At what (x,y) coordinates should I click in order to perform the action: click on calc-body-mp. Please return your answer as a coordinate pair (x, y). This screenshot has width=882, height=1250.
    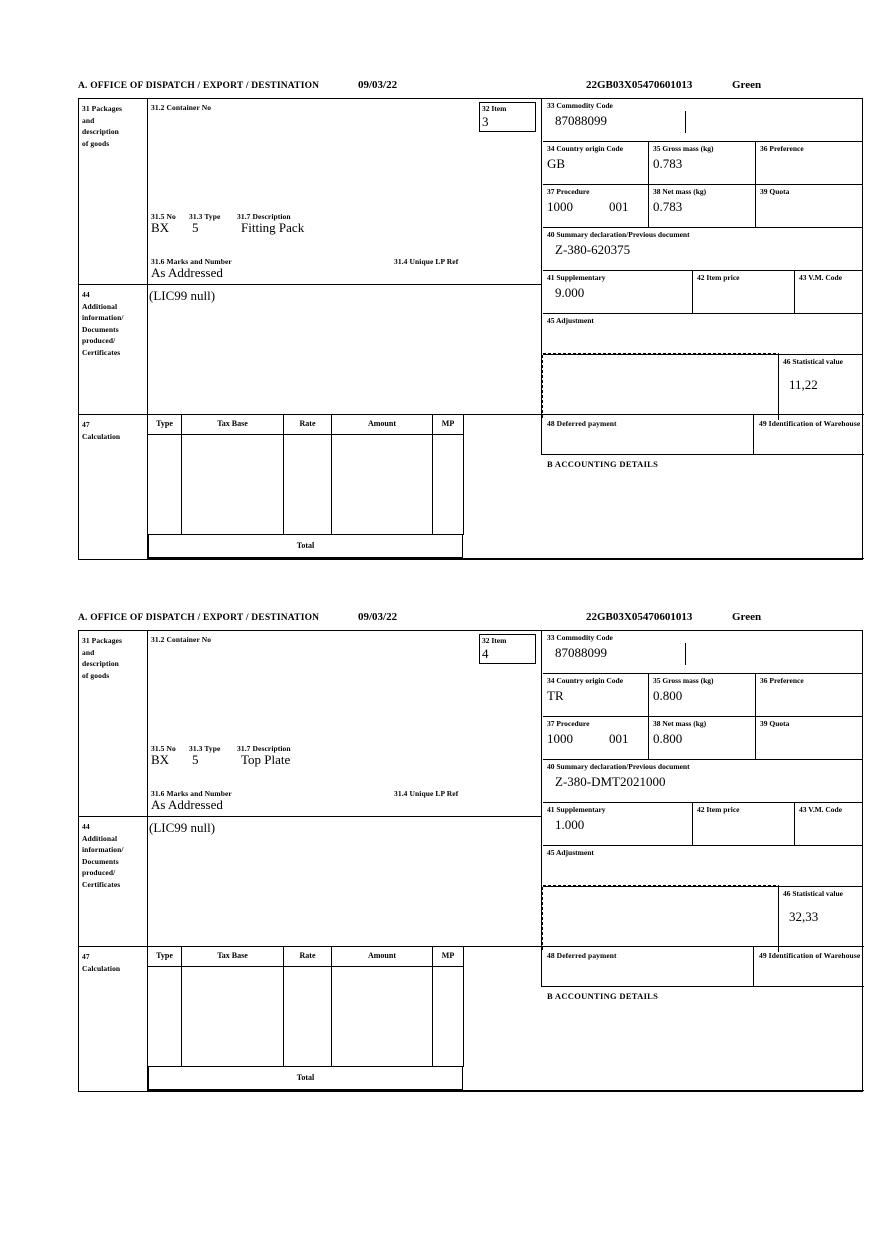
    Looking at the image, I should click on (447, 485).